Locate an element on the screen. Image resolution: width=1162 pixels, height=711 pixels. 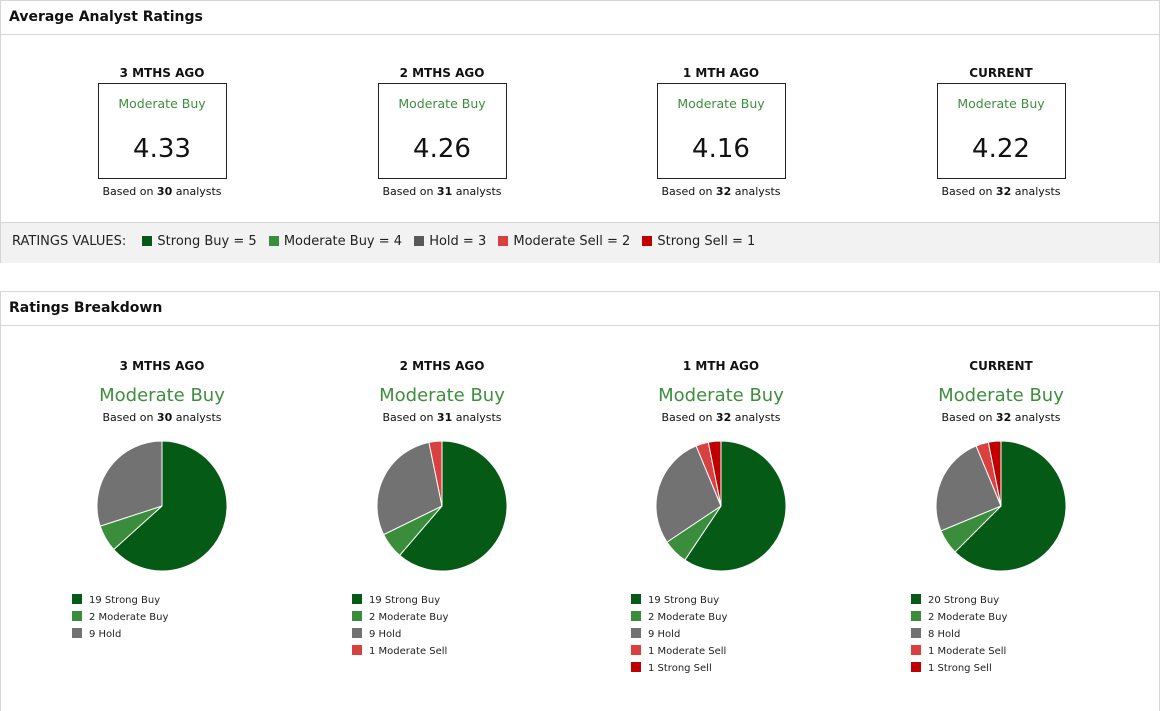
rating-box: Moderate Buy 4.26 is located at coordinates (442, 131).